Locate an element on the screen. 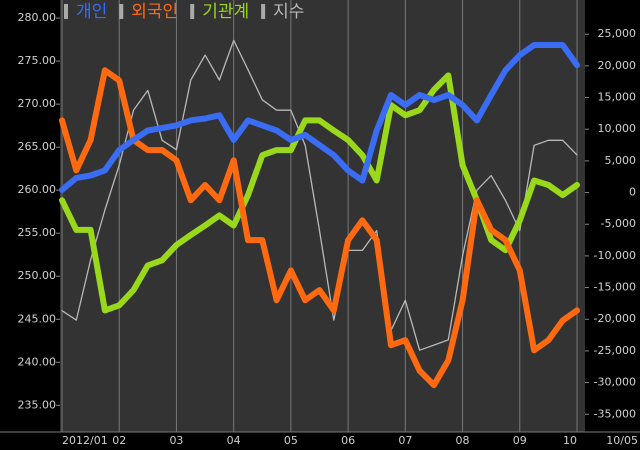 The image size is (640, 450). x-tick-label: 08 is located at coordinates (463, 440).